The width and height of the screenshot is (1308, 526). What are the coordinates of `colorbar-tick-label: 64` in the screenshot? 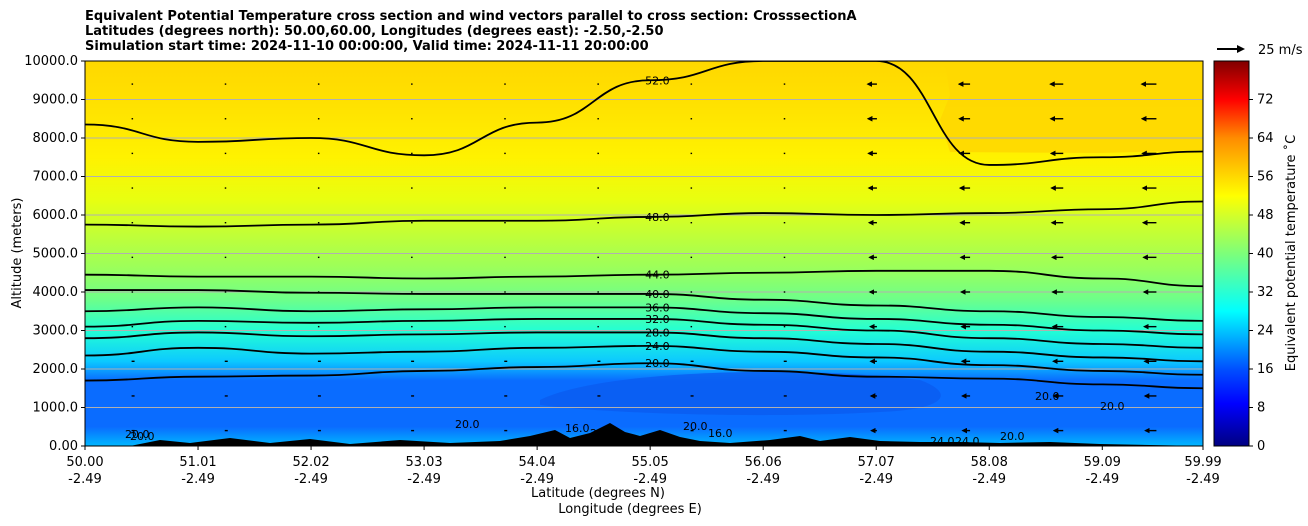 It's located at (1265, 138).